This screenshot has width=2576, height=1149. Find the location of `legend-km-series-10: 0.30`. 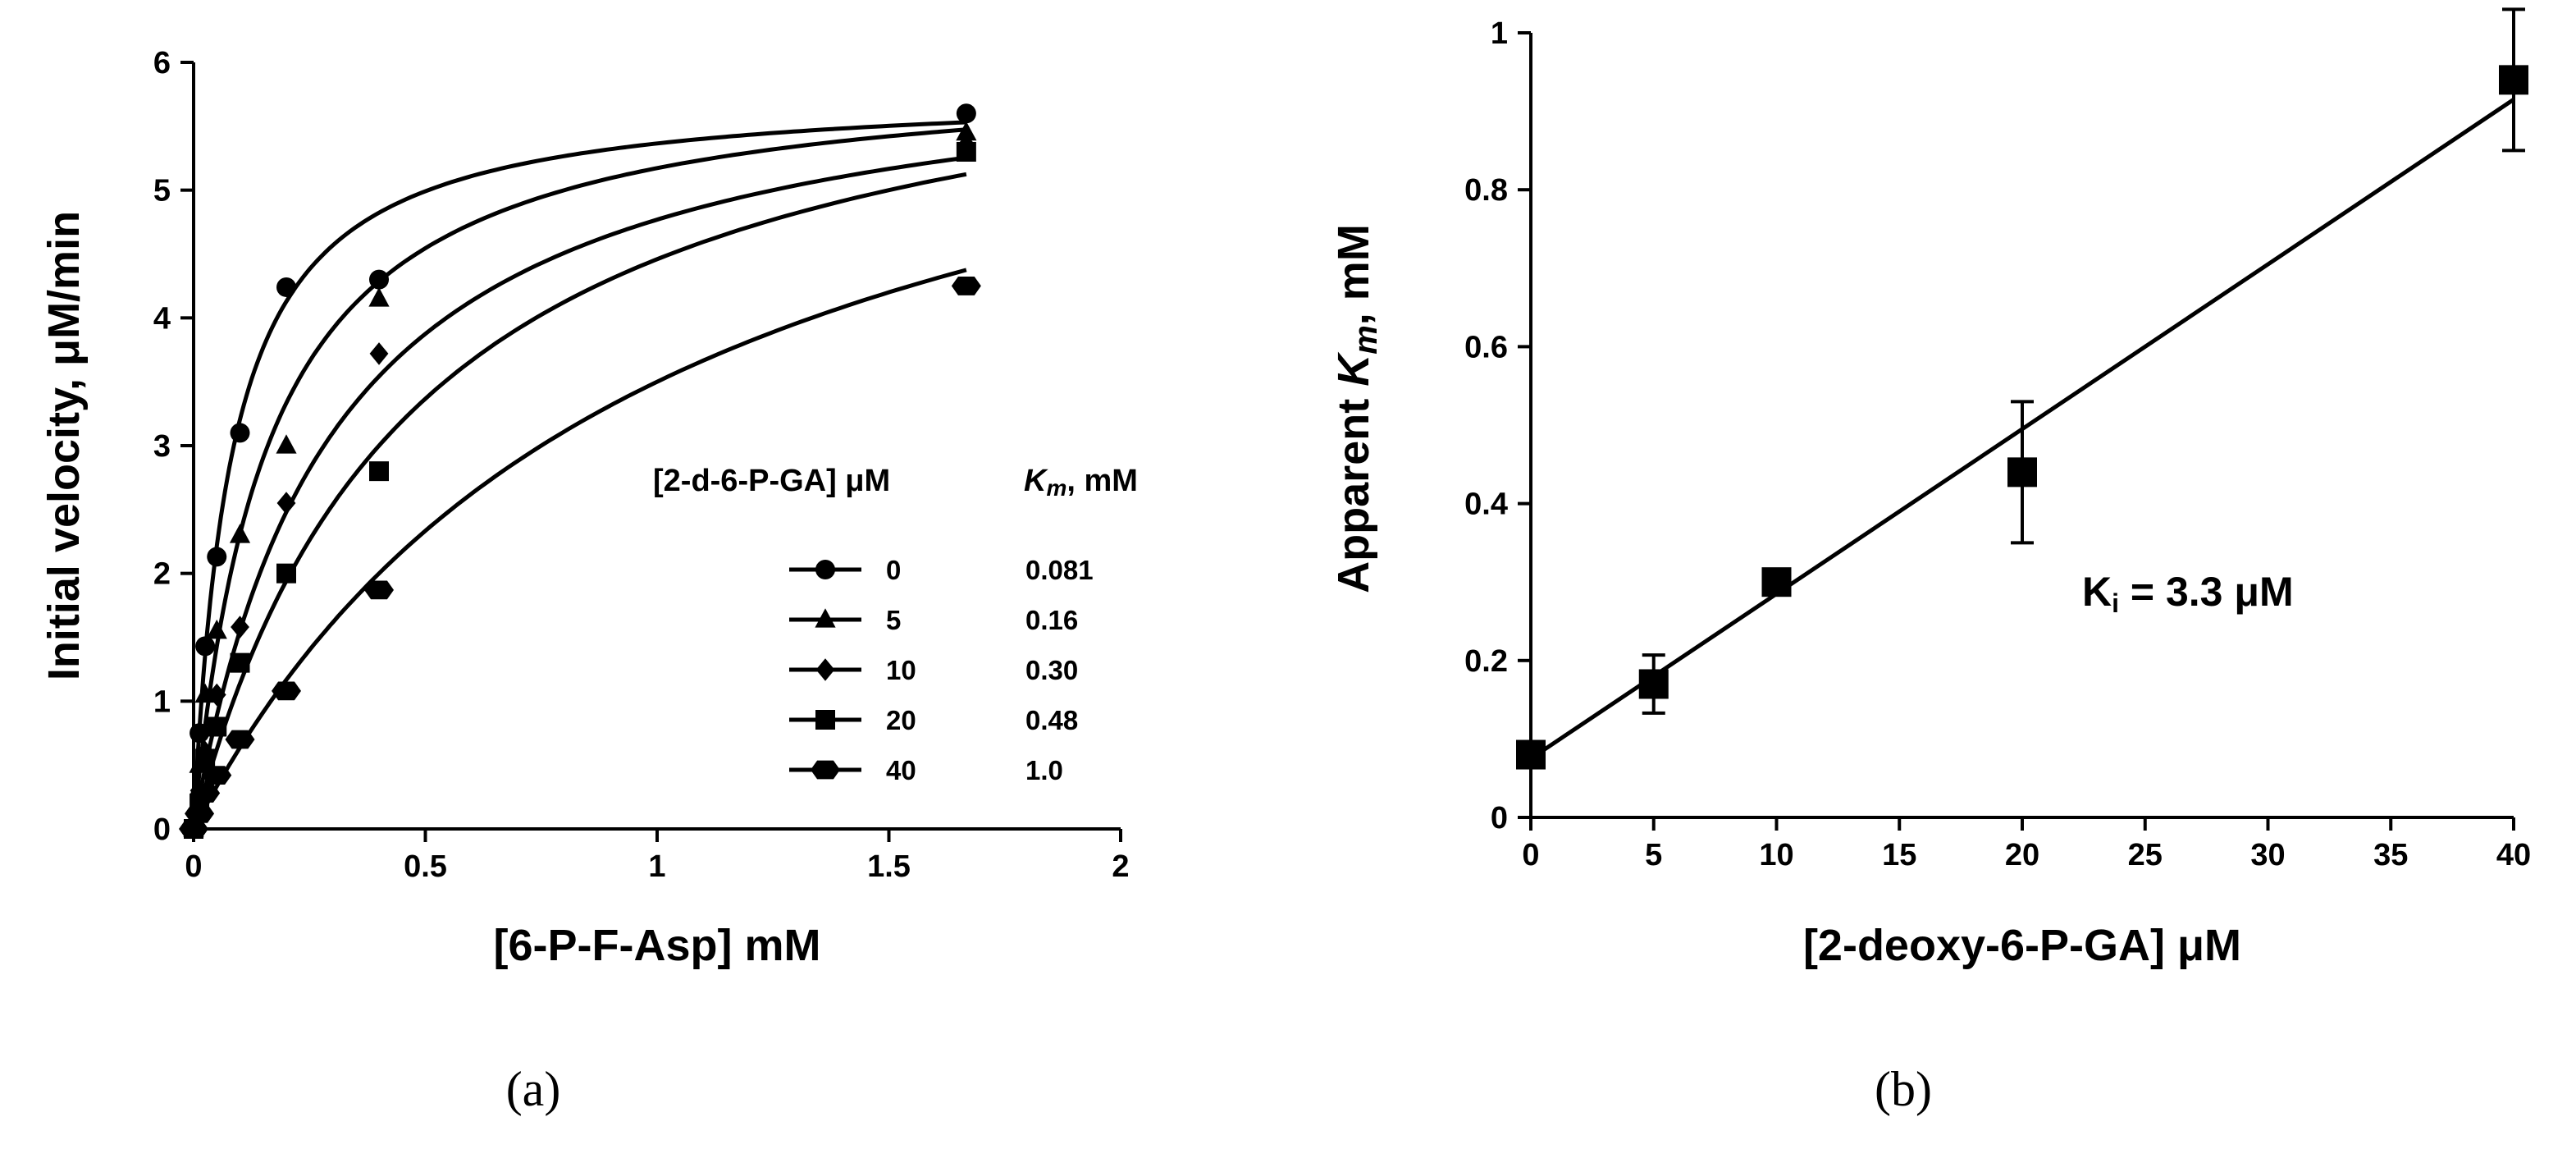

legend-km-series-10: 0.30 is located at coordinates (1052, 670).